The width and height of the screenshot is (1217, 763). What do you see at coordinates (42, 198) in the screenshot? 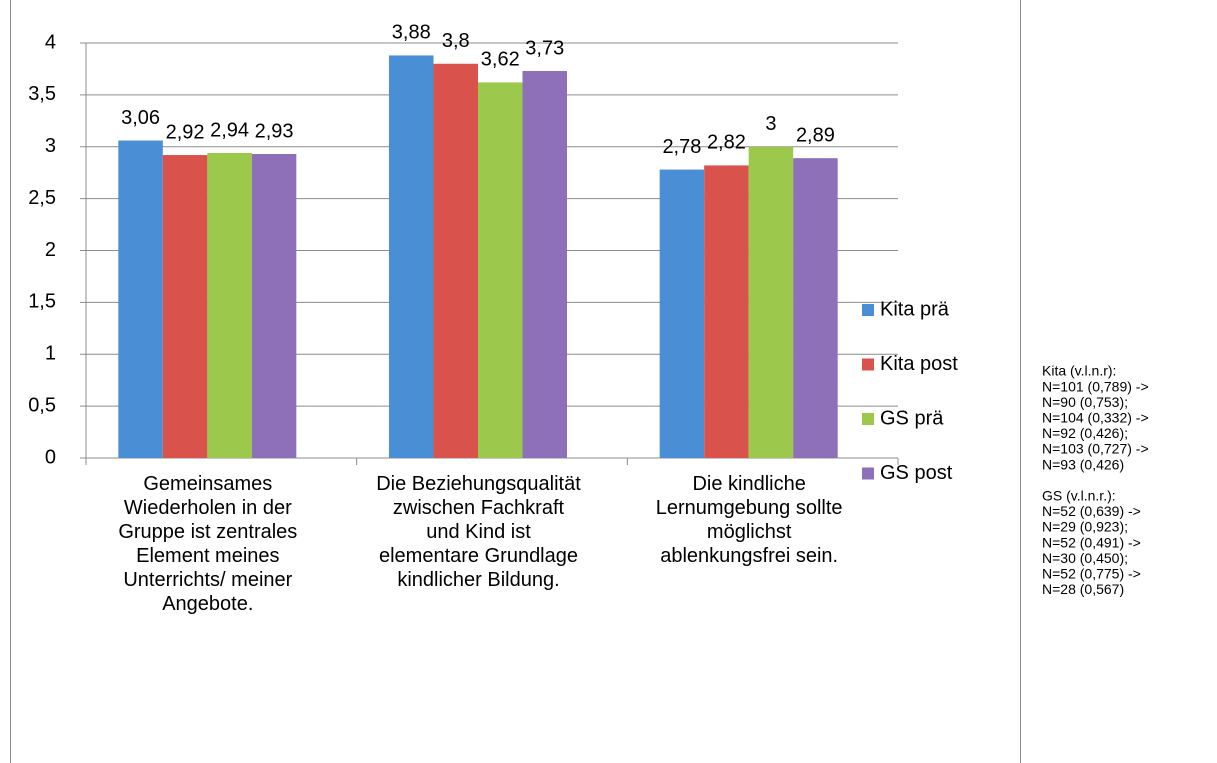
I see `y-tick-label: 2,5` at bounding box center [42, 198].